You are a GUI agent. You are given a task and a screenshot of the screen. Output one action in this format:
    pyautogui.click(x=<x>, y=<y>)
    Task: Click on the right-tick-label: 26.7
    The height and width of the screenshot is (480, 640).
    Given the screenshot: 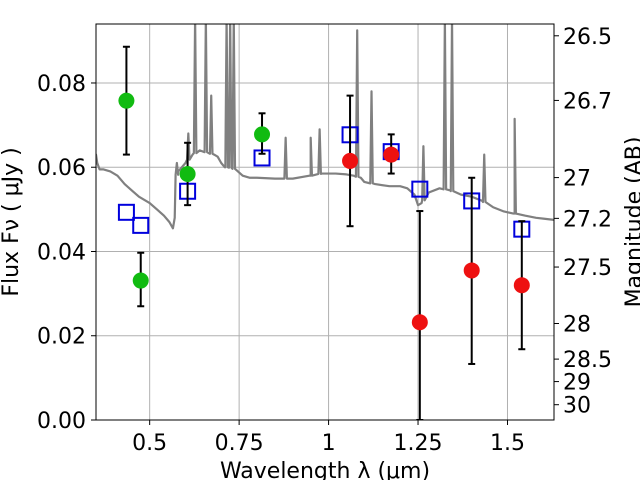 What is the action you would take?
    pyautogui.click(x=587, y=101)
    